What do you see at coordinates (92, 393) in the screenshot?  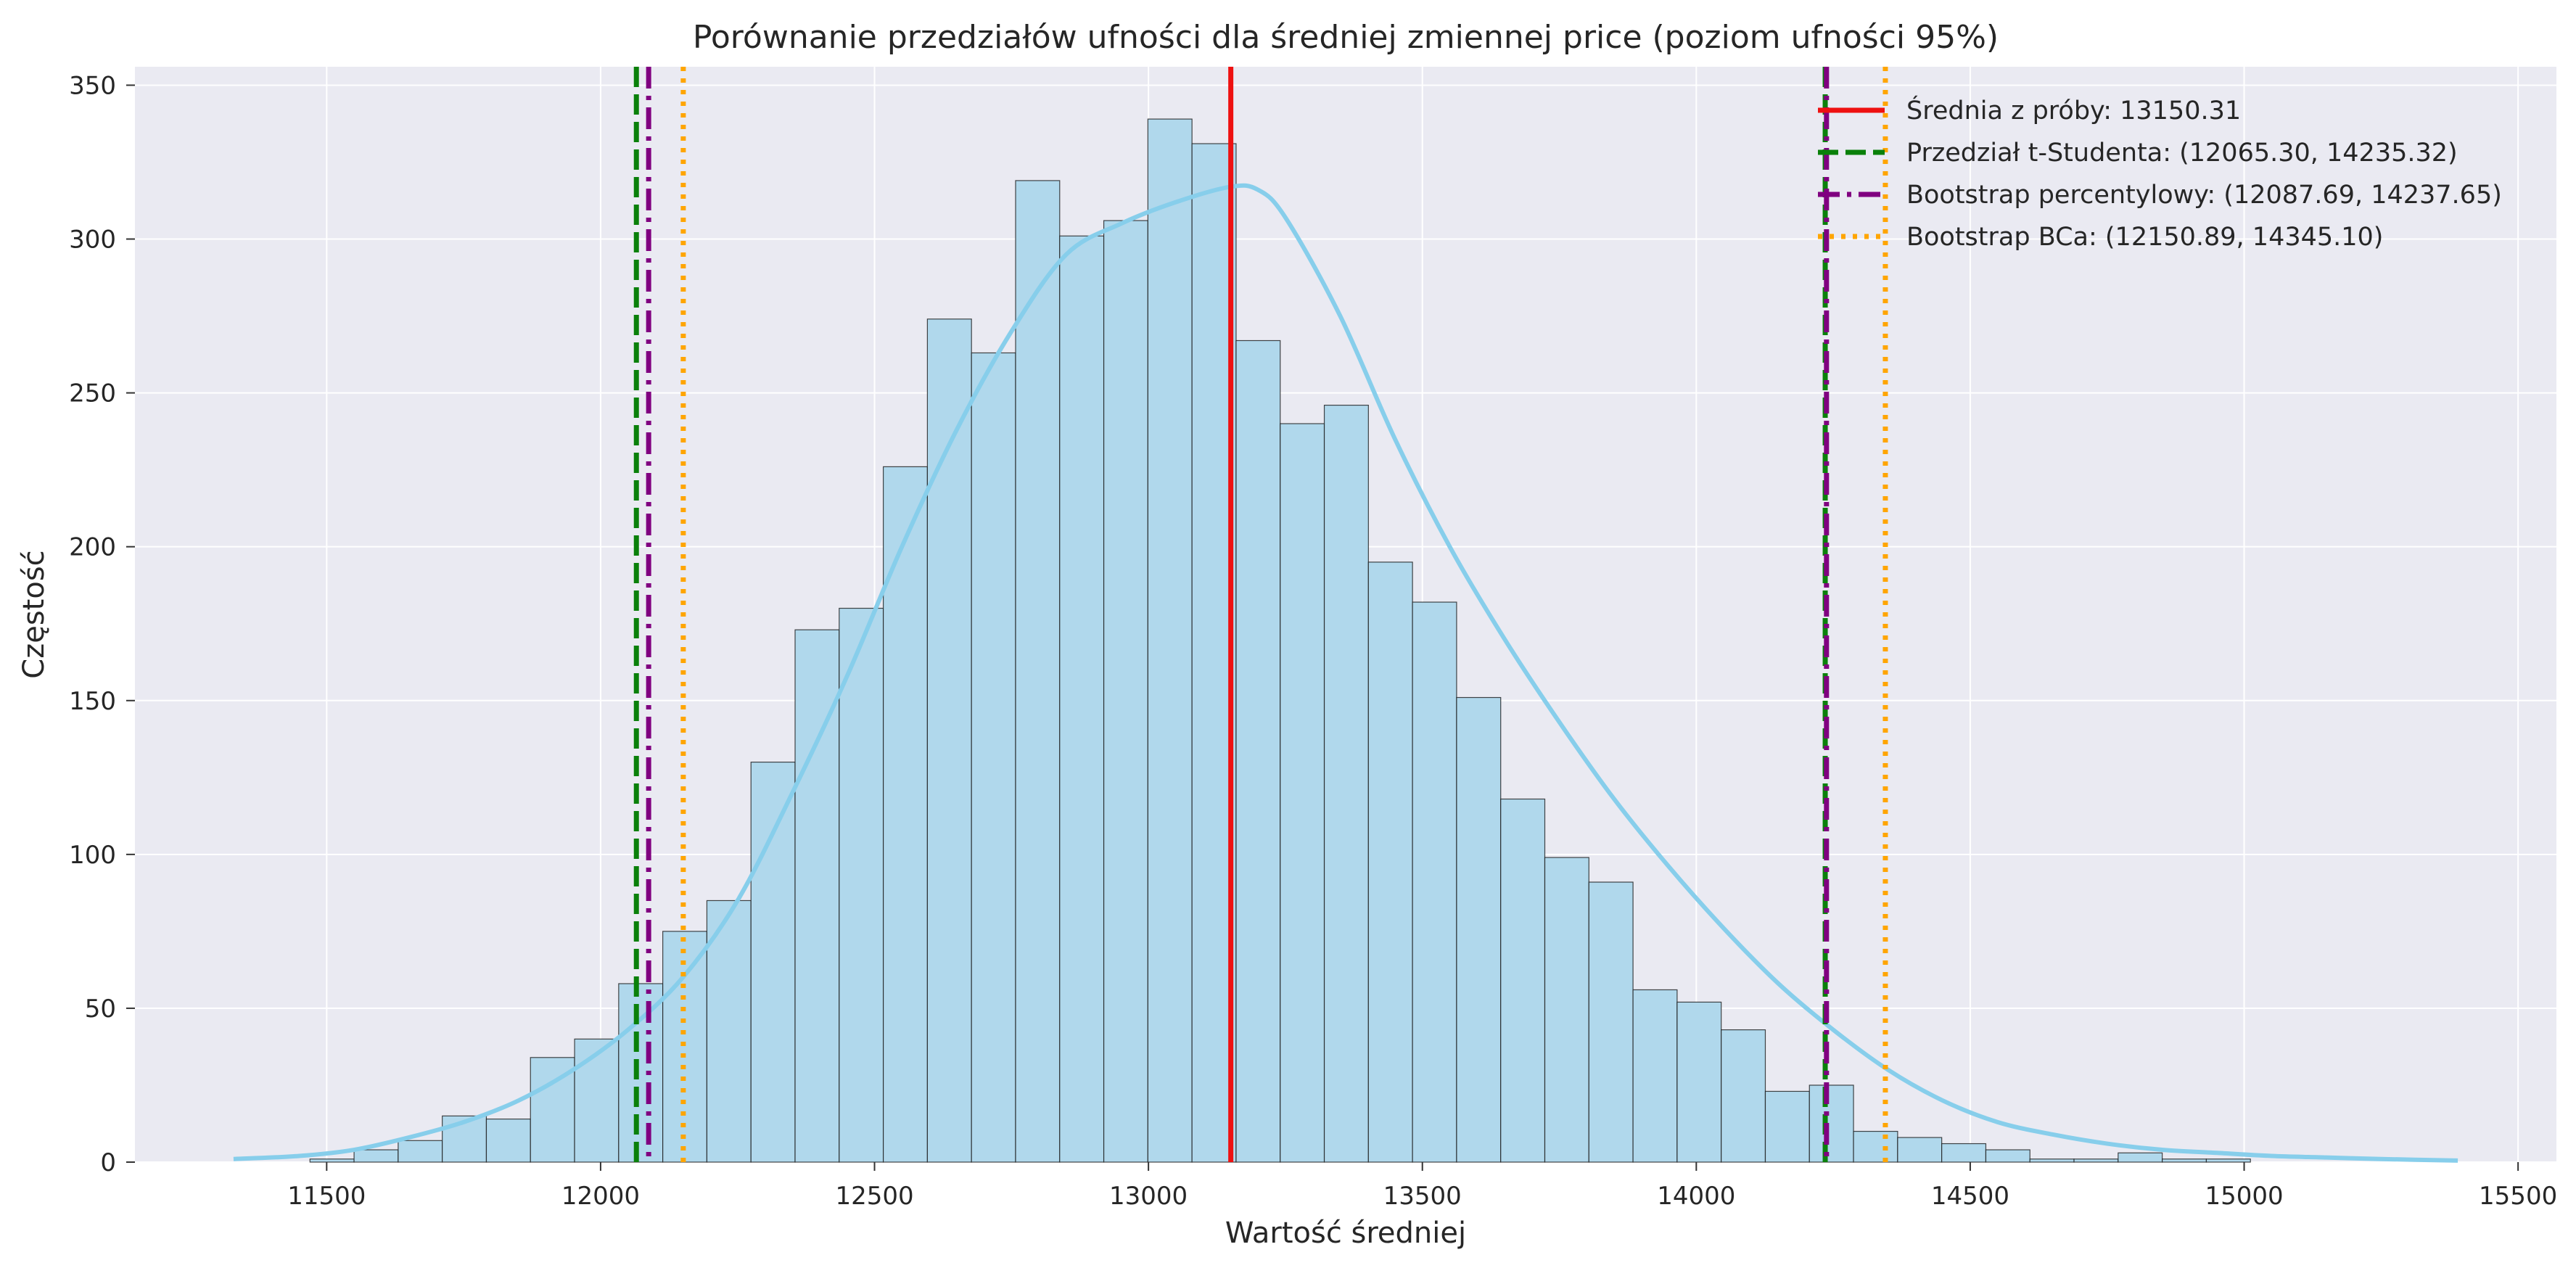 I see `y-tick-label-5: 250` at bounding box center [92, 393].